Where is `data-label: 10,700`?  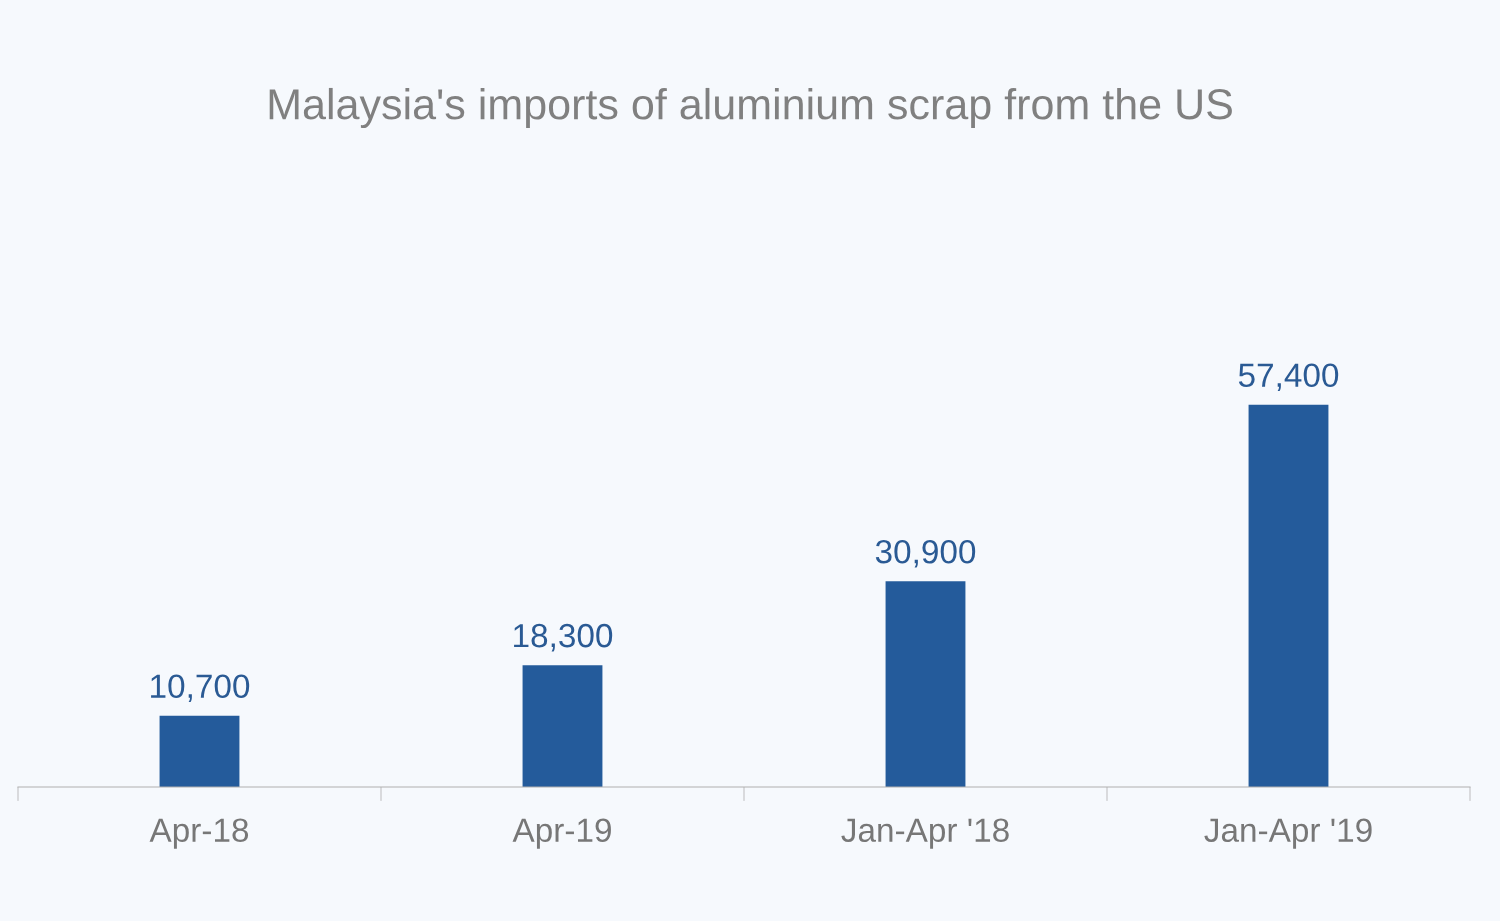
data-label: 10,700 is located at coordinates (200, 688).